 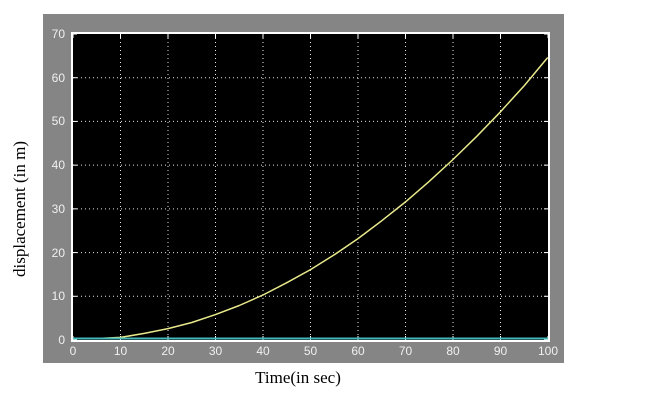 I want to click on x-axis-label: Time(in sec), so click(x=298, y=377).